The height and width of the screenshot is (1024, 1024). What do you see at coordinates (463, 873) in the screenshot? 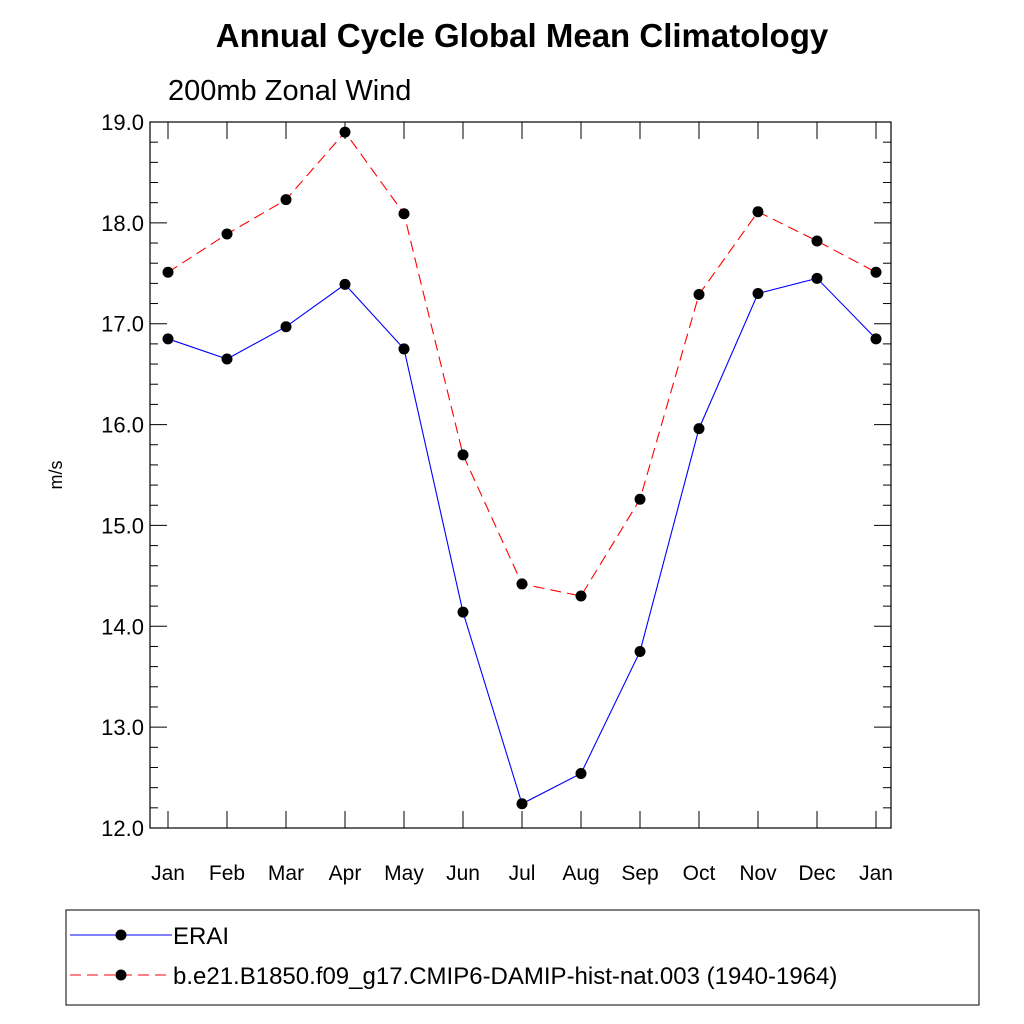
I see `x-tick-label: Jun` at bounding box center [463, 873].